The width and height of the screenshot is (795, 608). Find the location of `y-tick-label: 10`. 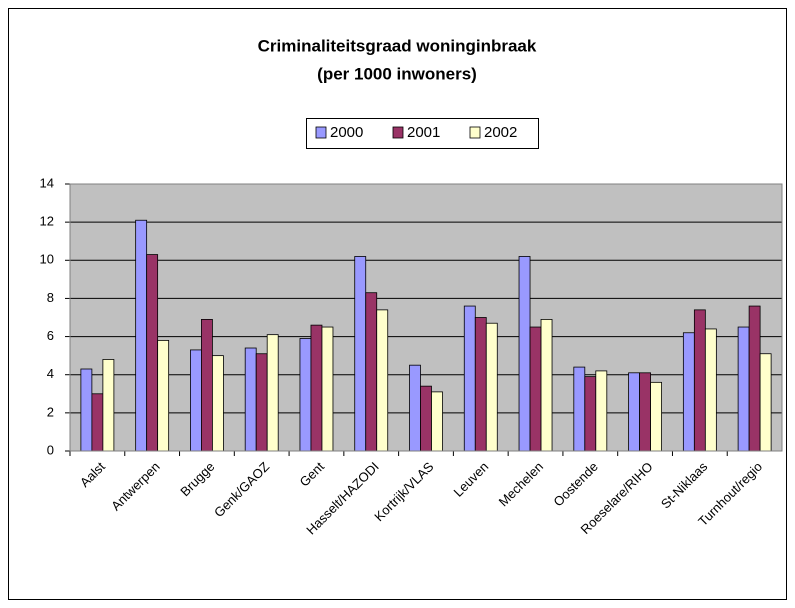

y-tick-label: 10 is located at coordinates (47, 259).